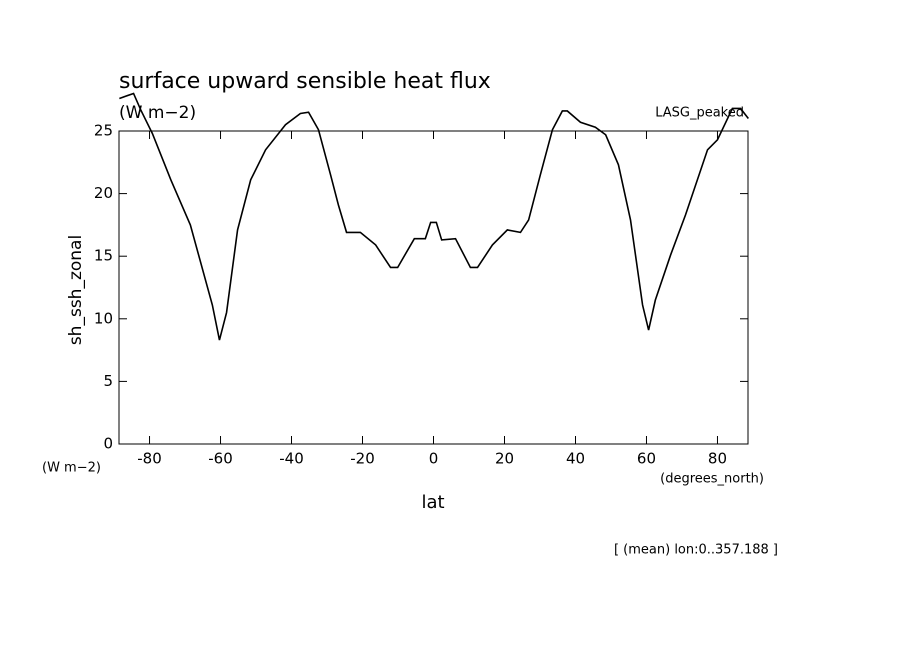  What do you see at coordinates (103, 131) in the screenshot?
I see `y-tick-label: 25` at bounding box center [103, 131].